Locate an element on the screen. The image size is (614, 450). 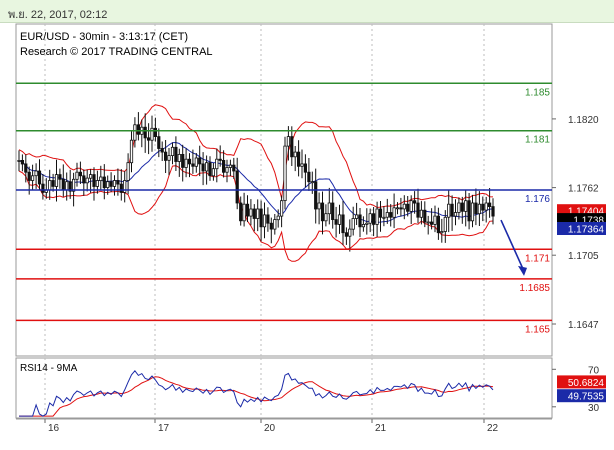
rsi-panel is located at coordinates (284, 388).